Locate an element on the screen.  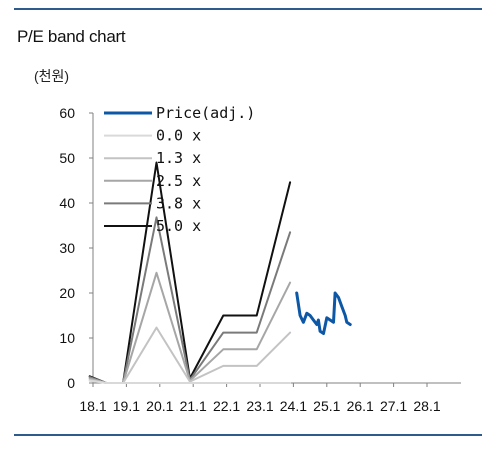
legend-label-2-5-x: 2.5 x is located at coordinates (178, 181).